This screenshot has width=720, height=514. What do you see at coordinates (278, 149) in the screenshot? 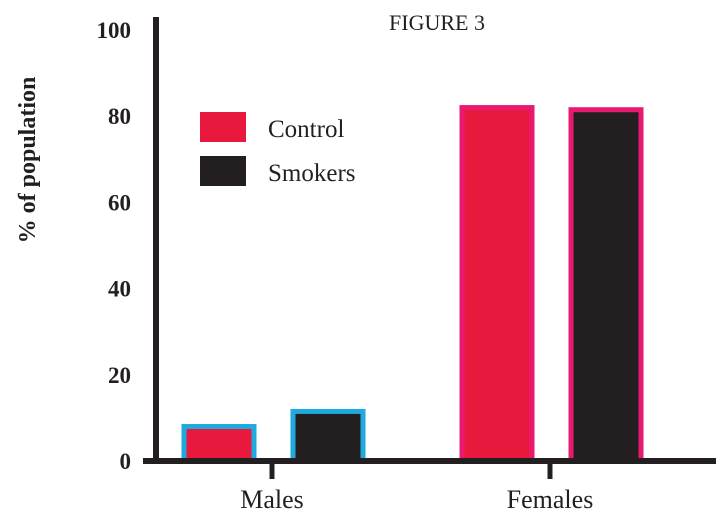
I see `legend: Control Smokers` at bounding box center [278, 149].